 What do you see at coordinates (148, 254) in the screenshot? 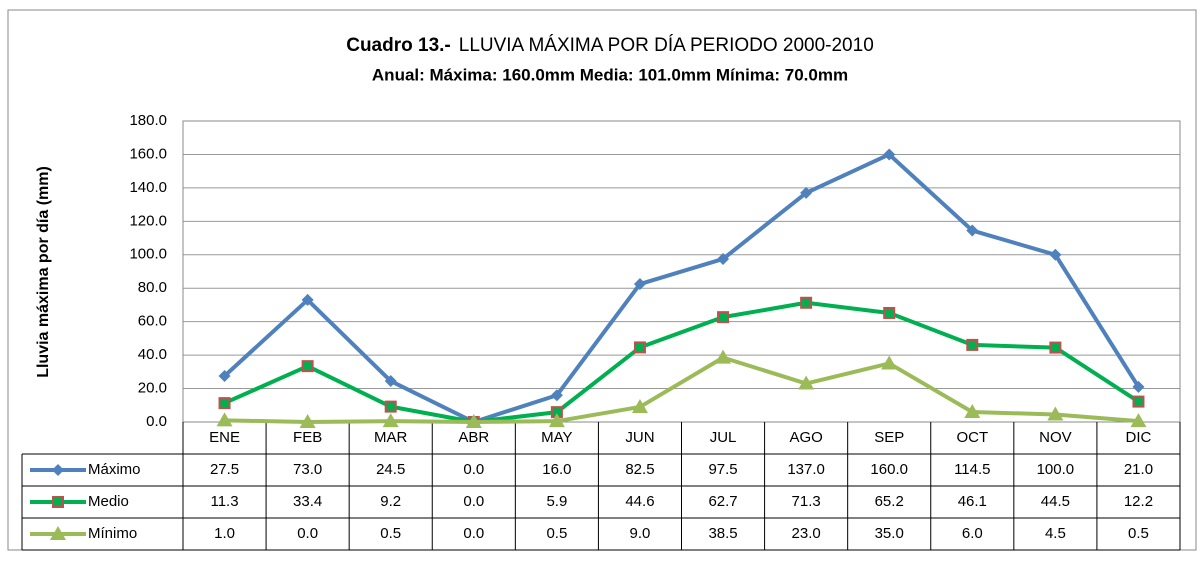
I see `y-tick-label: 100.0` at bounding box center [148, 254].